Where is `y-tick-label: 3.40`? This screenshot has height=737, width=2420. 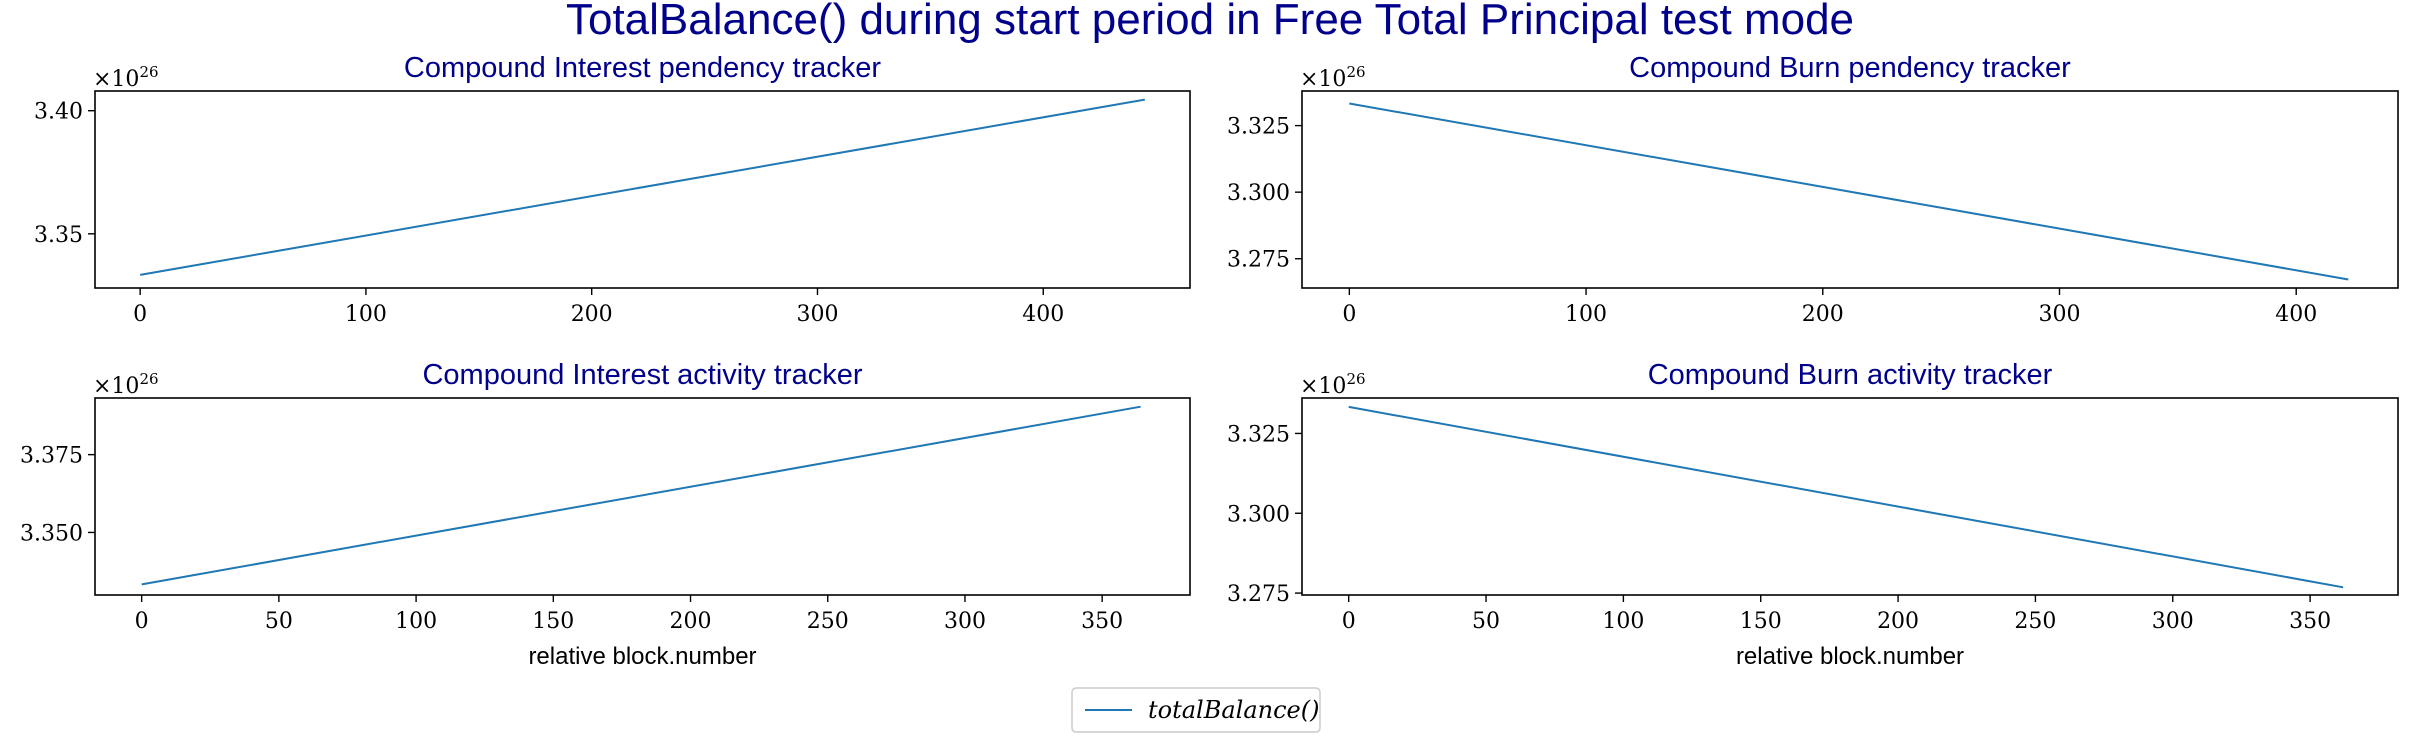
y-tick-label: 3.40 is located at coordinates (58, 112).